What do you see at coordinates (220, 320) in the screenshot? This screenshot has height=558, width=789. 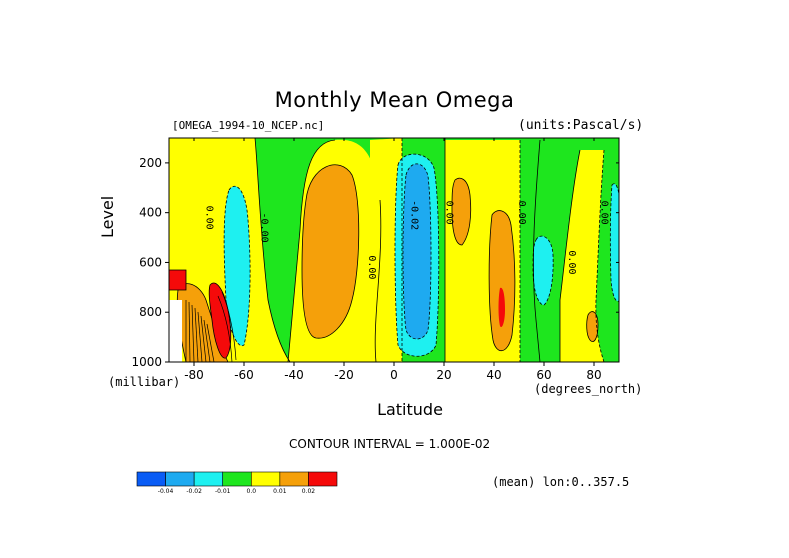 I see `region-red-polar-s` at bounding box center [220, 320].